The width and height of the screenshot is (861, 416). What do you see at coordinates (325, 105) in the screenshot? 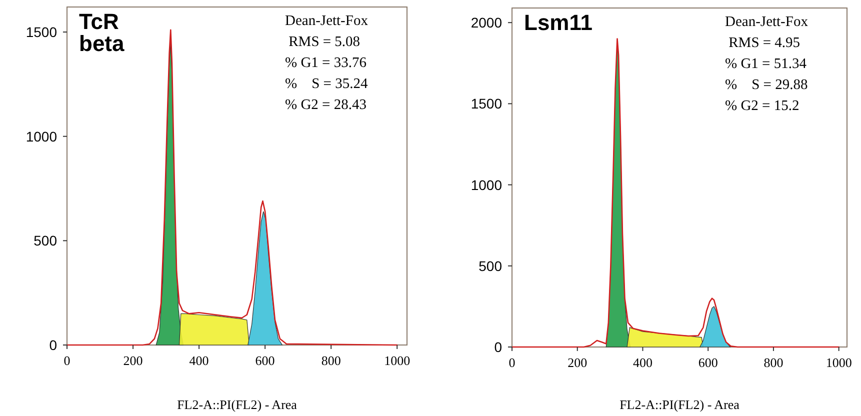
I see `annotation: % G2 = 28.43` at bounding box center [325, 105].